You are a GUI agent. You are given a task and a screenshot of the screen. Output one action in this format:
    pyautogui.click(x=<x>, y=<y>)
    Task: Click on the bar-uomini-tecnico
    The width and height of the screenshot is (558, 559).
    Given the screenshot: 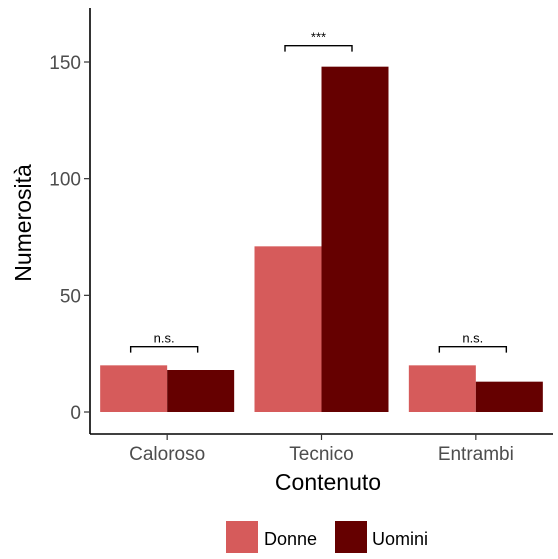 What is the action you would take?
    pyautogui.click(x=355, y=239)
    